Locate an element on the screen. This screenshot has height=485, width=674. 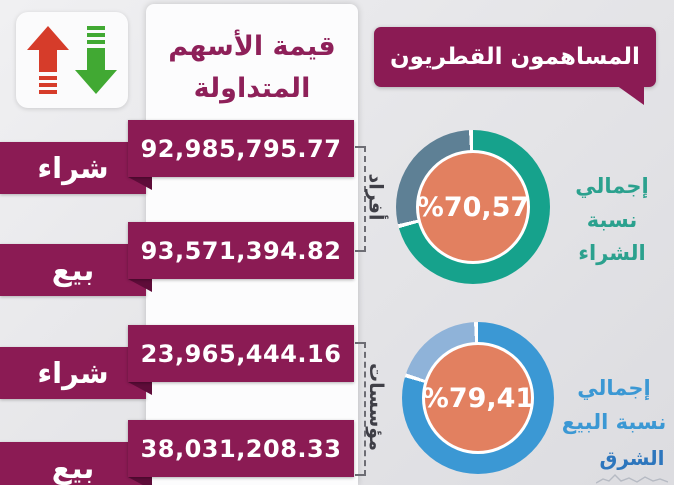
row-value-ribbon: 23,965,444.16 is located at coordinates (241, 353).